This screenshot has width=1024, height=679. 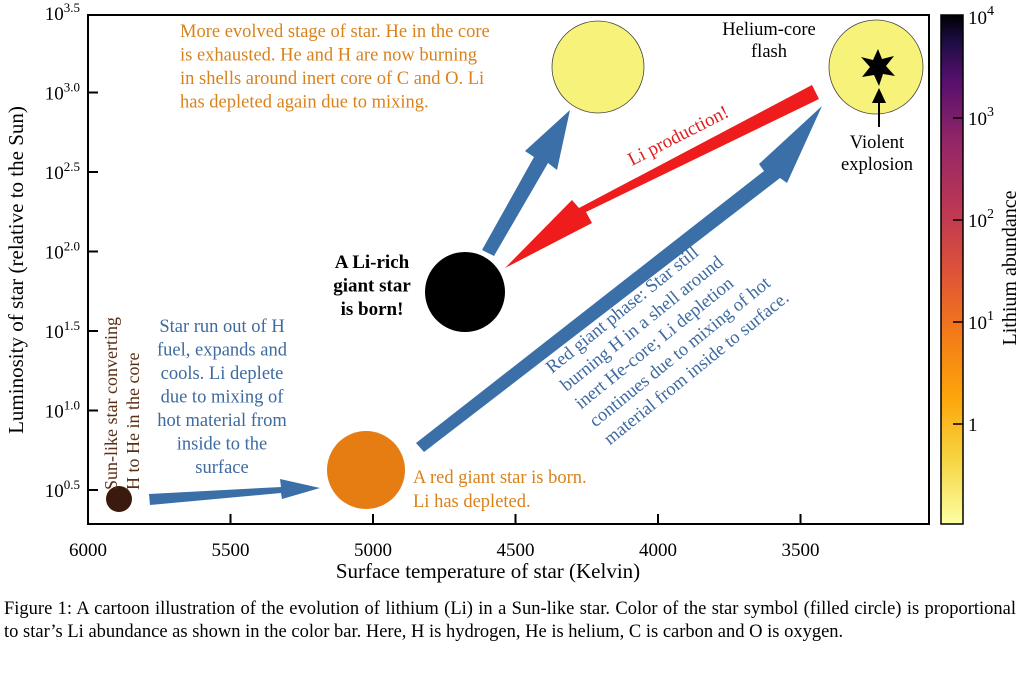 I want to click on y-tick-exponent: 0.5, so click(x=72, y=484).